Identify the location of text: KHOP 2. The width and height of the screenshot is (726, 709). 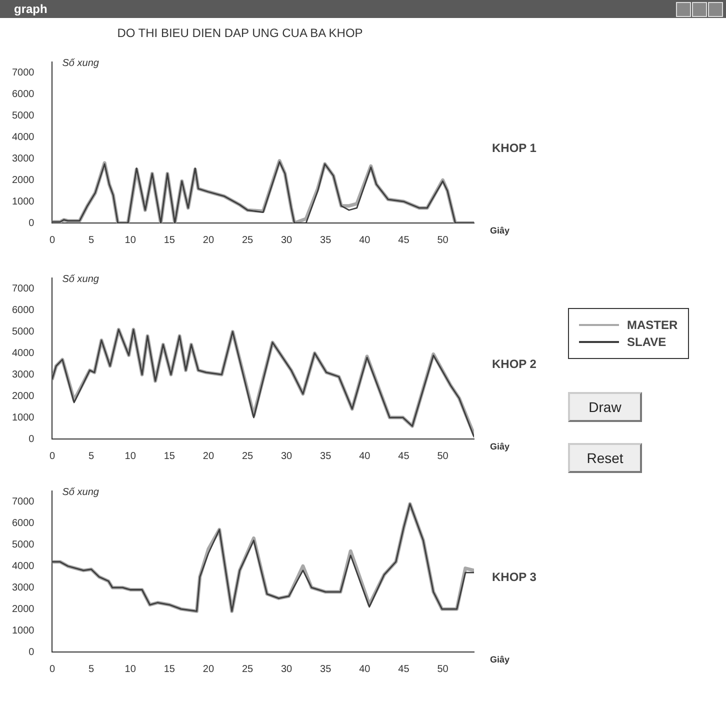
(514, 364).